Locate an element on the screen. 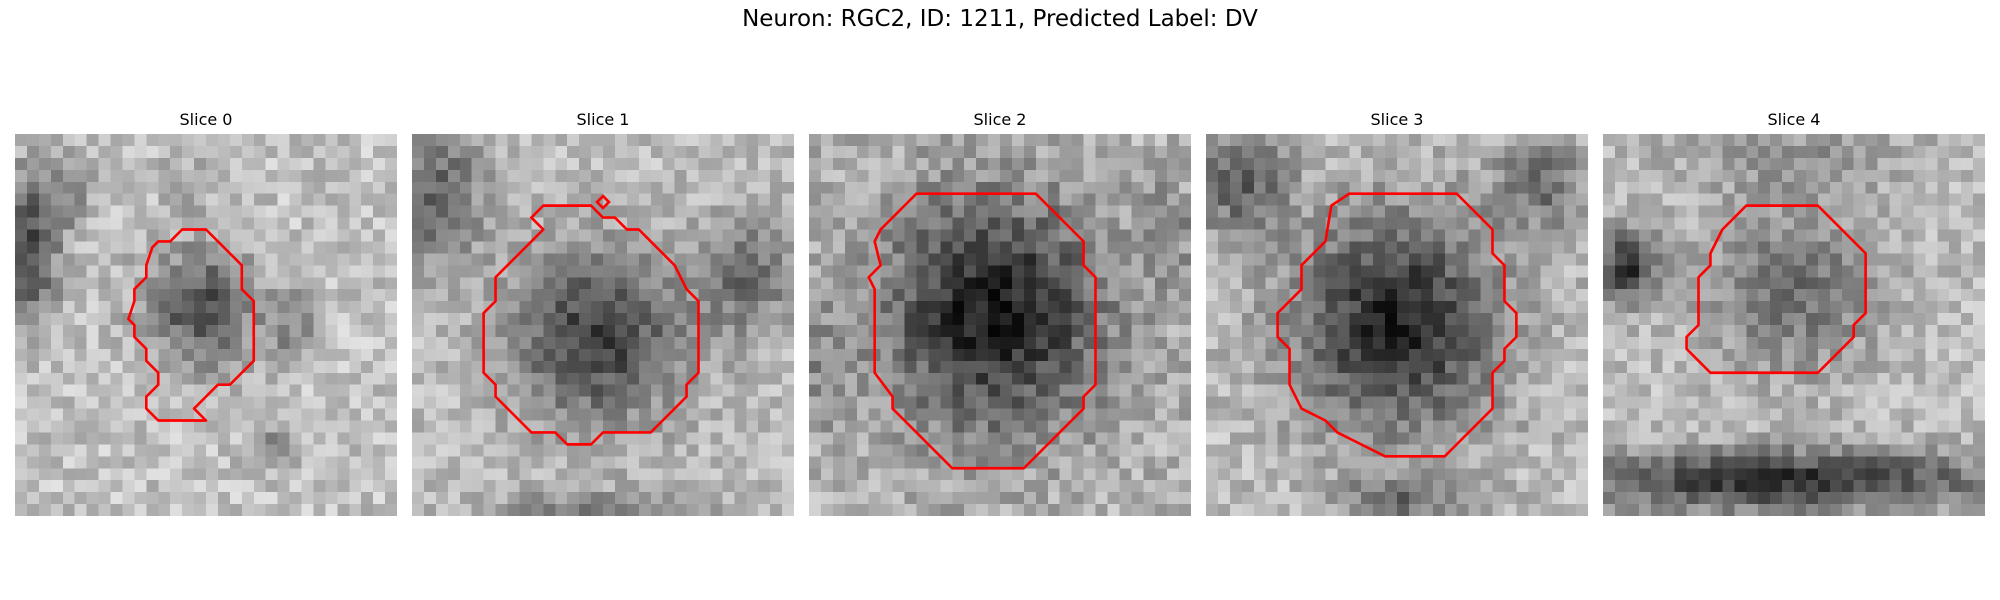  slice-panel-2: Slice 2 is located at coordinates (1000, 312).